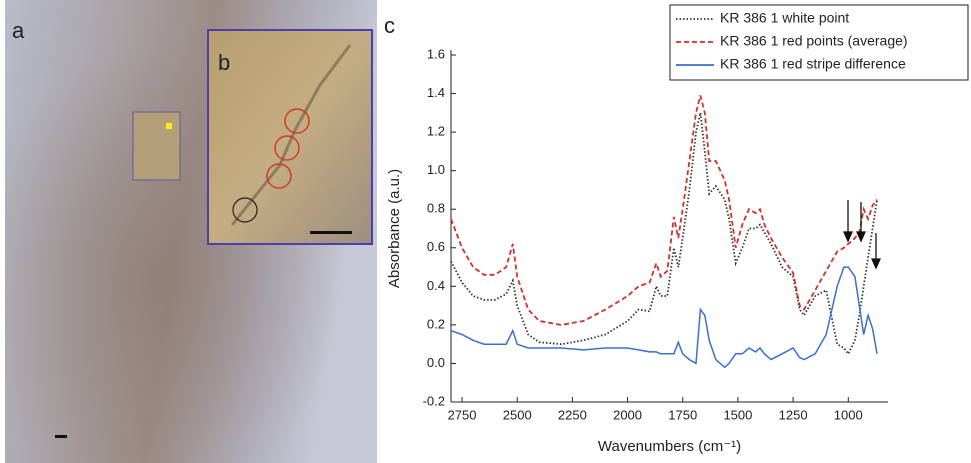  What do you see at coordinates (436, 92) in the screenshot?
I see `y-tick-label: 1.4` at bounding box center [436, 92].